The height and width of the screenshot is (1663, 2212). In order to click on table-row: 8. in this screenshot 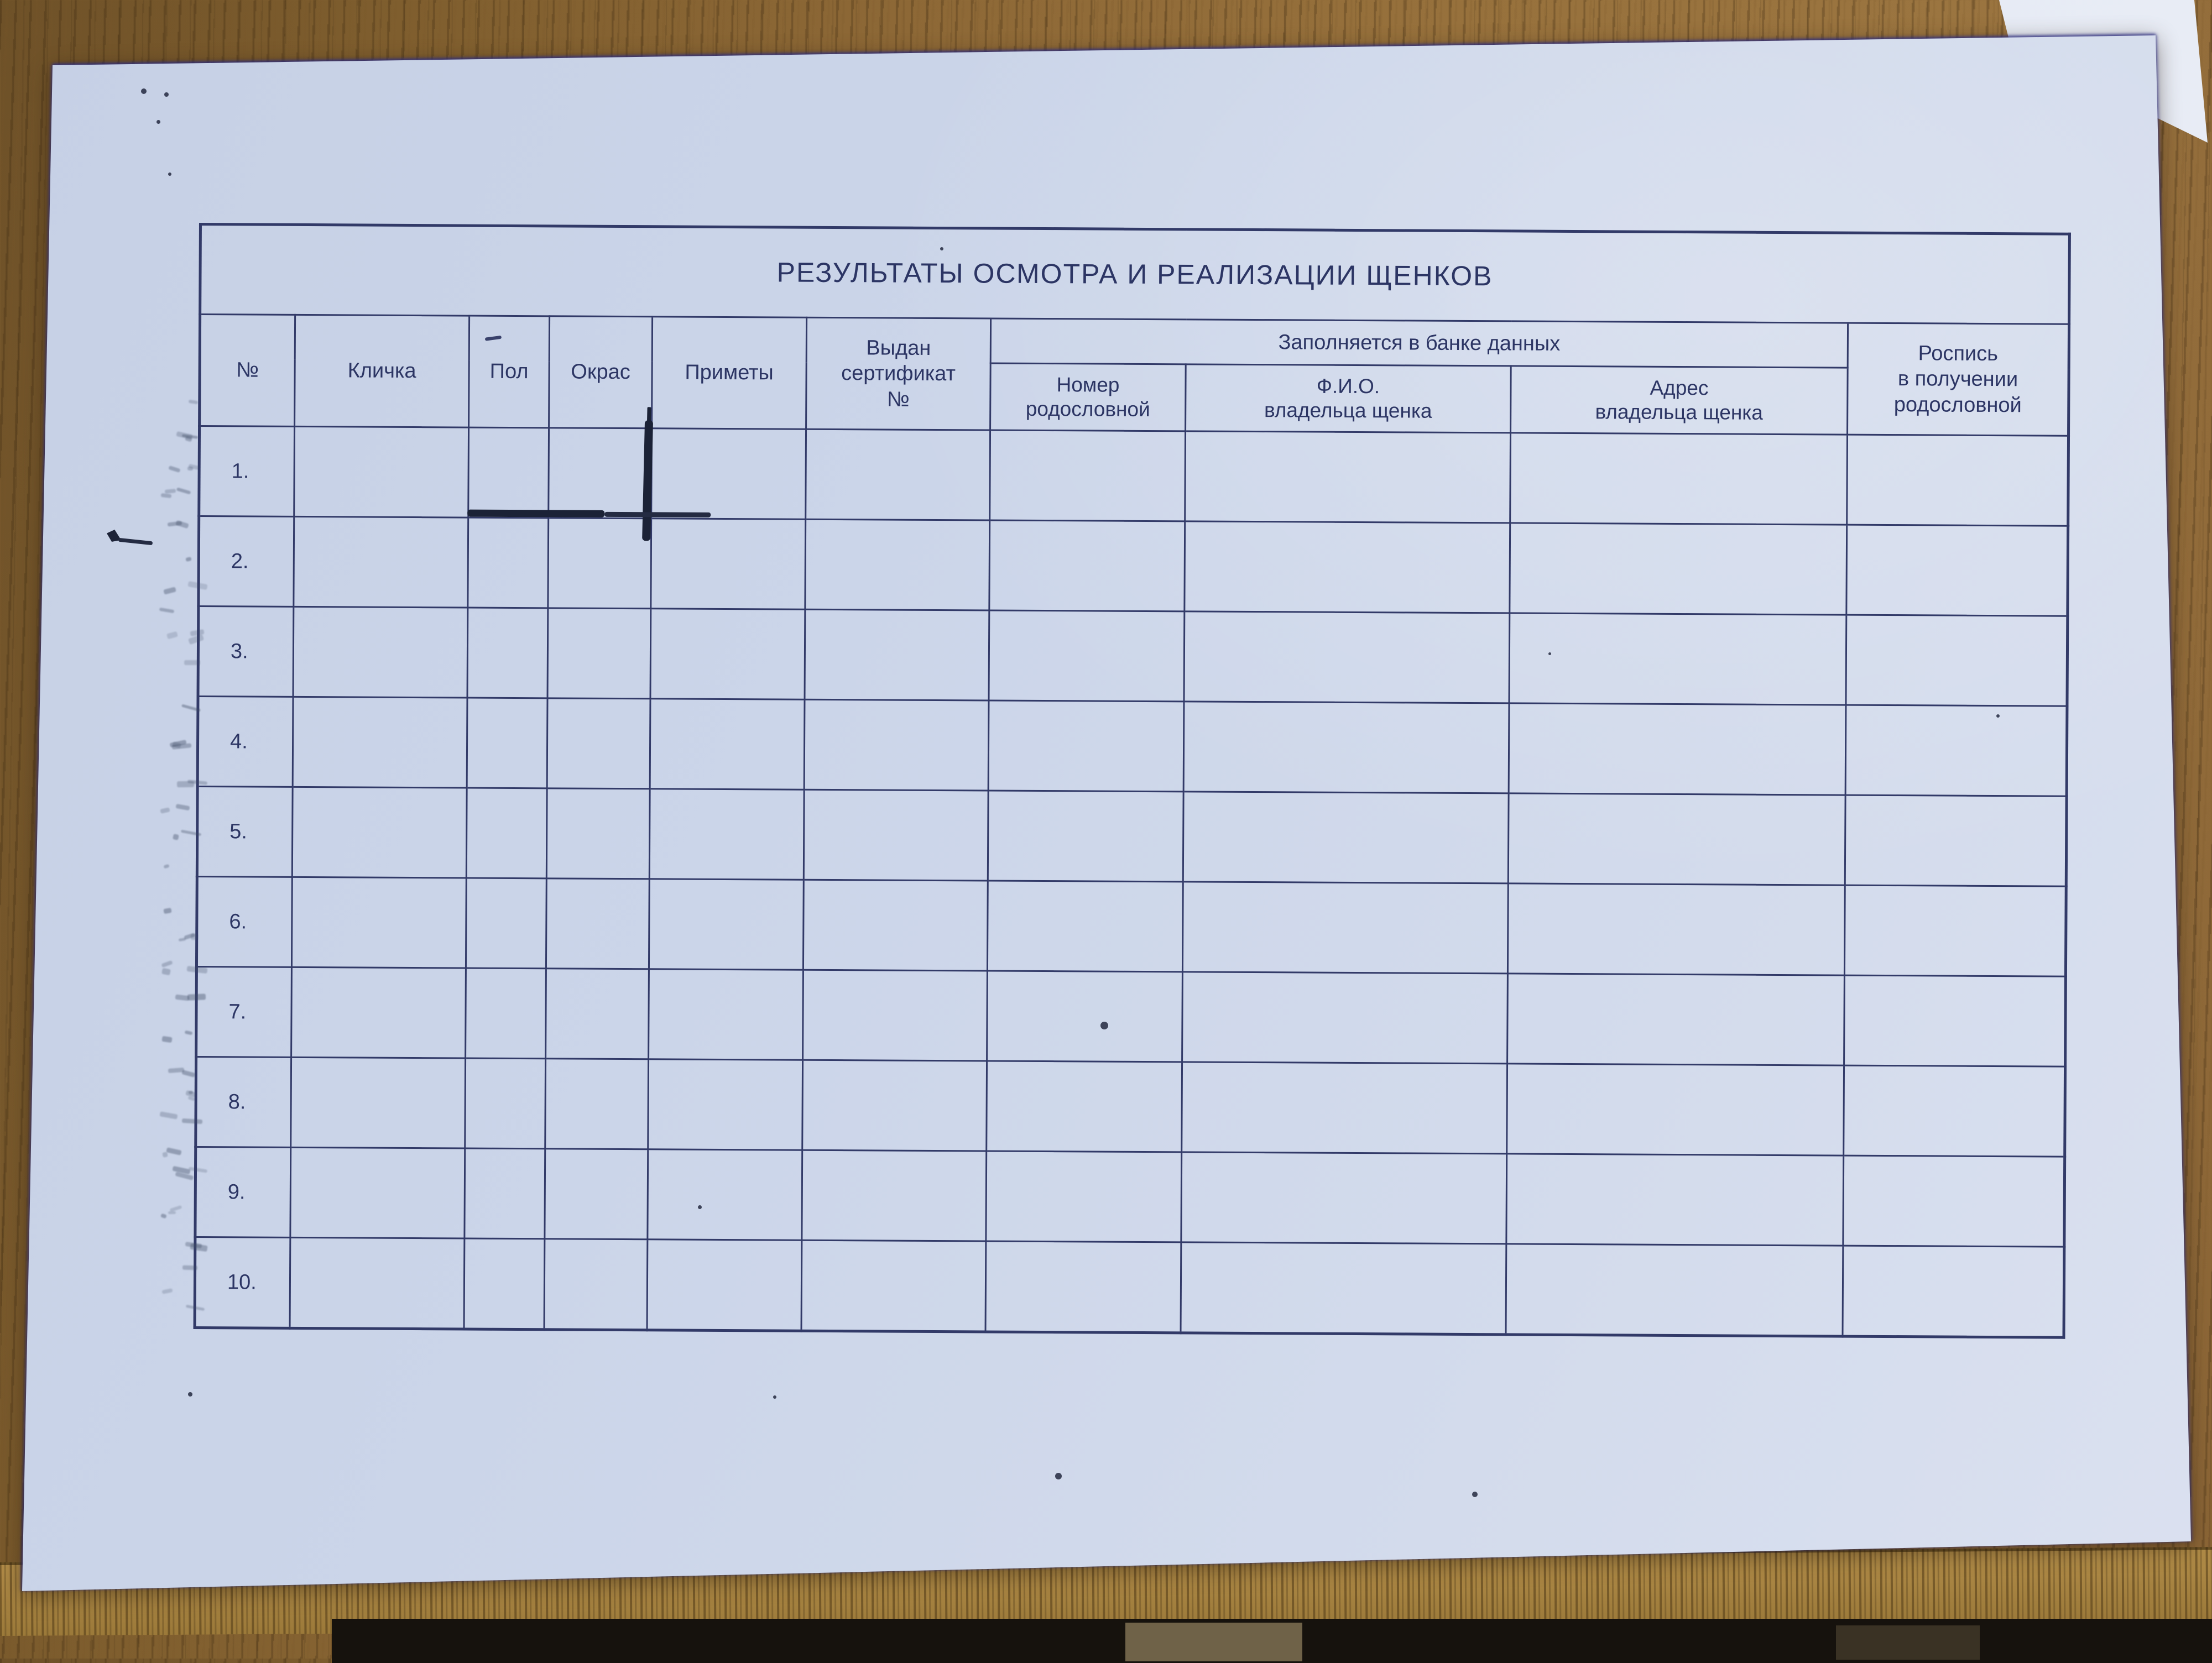, I will do `click(1130, 1107)`.